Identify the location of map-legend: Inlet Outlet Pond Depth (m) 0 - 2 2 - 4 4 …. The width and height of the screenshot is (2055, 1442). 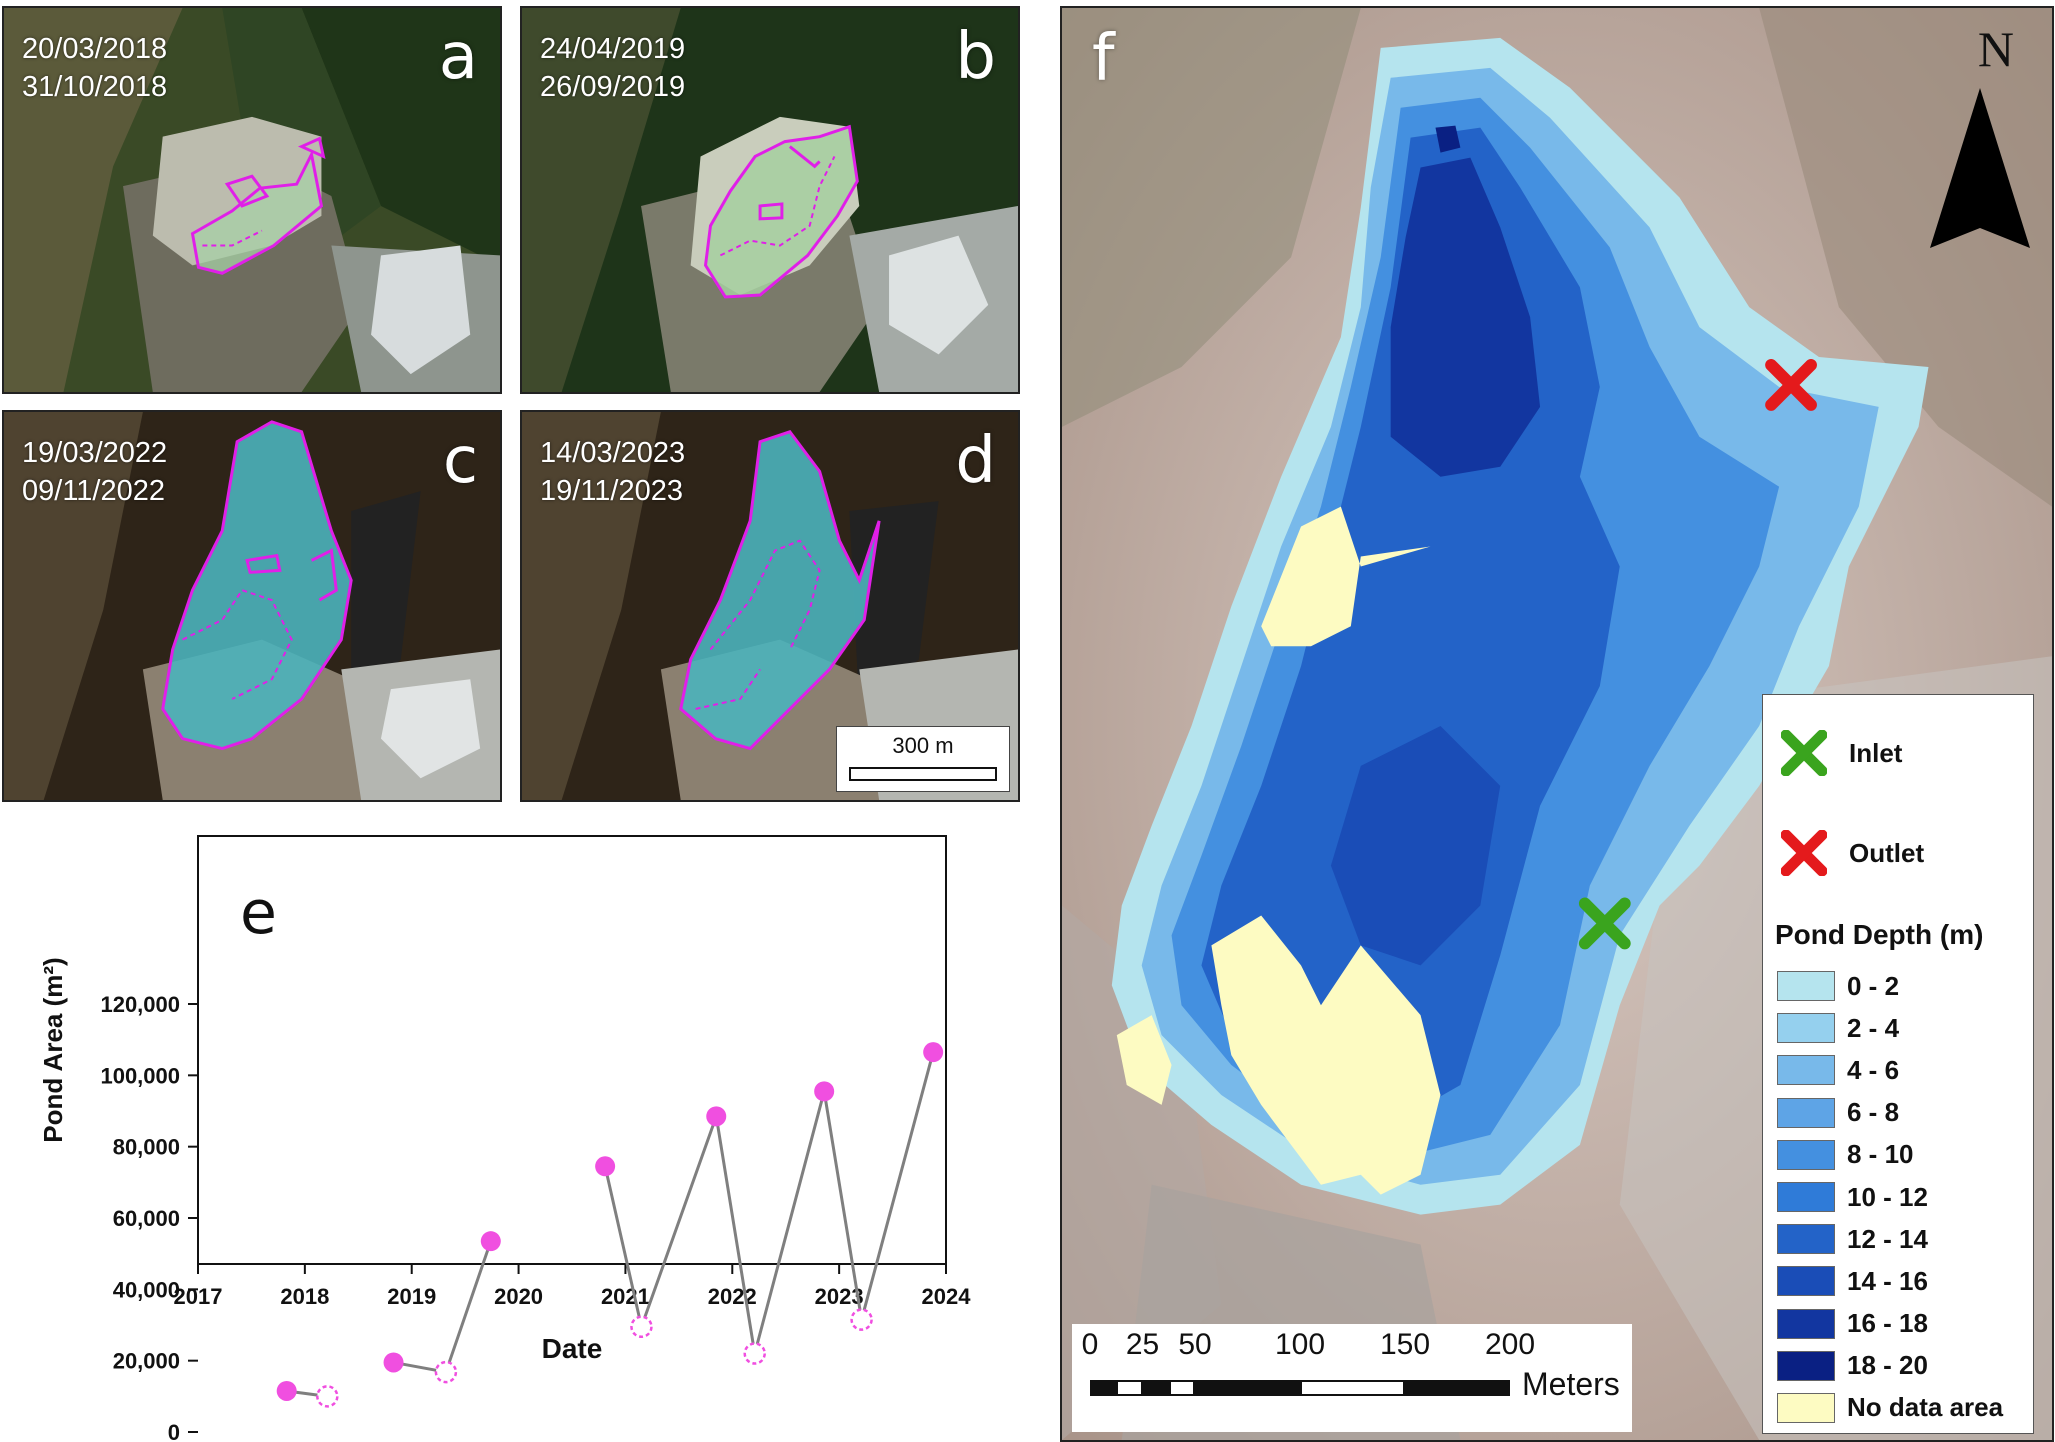
(1898, 1064).